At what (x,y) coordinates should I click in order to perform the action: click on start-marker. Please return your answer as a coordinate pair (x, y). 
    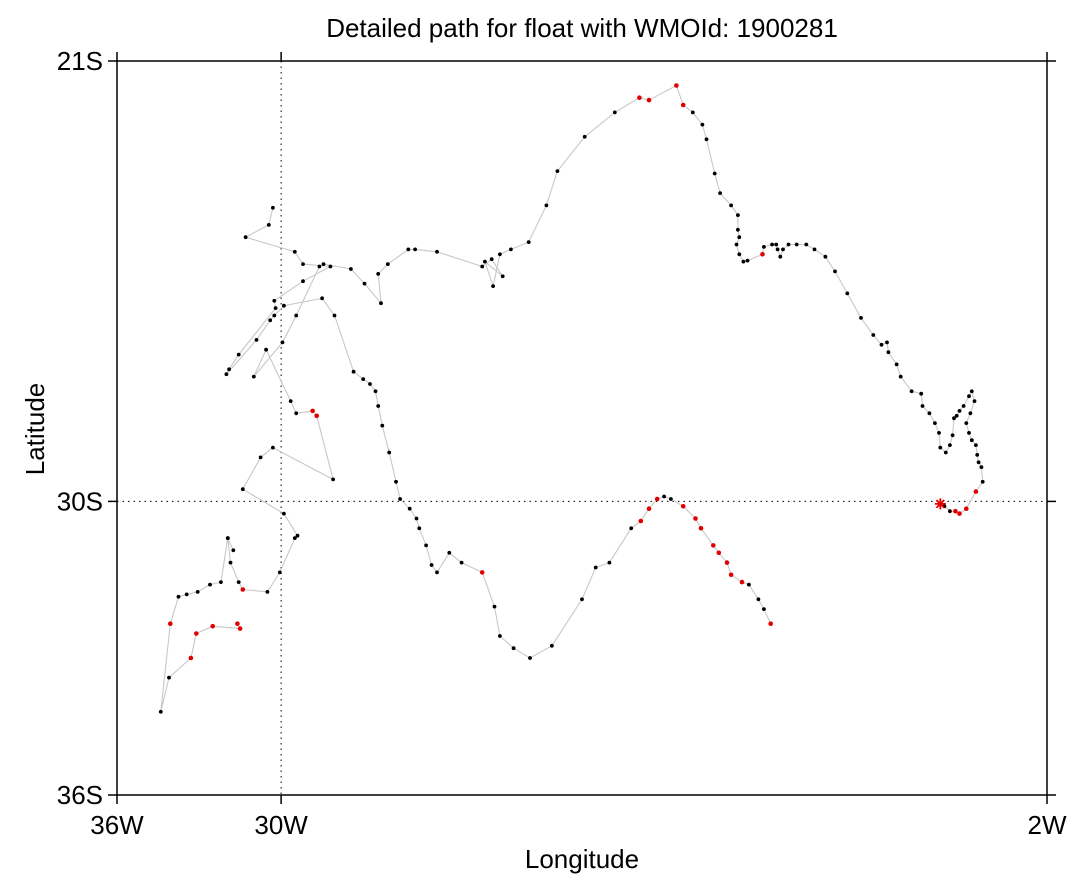
    Looking at the image, I should click on (940, 504).